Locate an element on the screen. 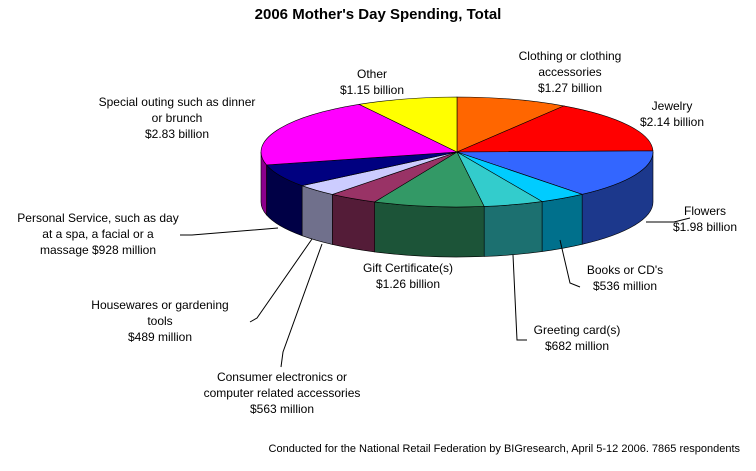 This screenshot has width=756, height=471. slice-label-line: $563 million is located at coordinates (282, 409).